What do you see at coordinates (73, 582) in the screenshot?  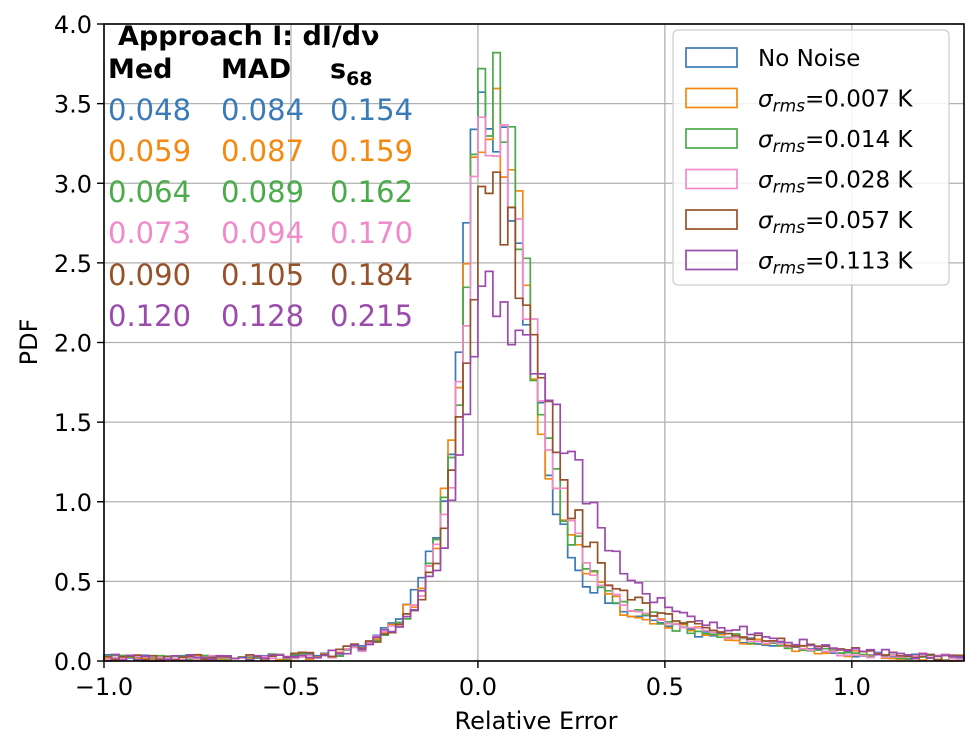 I see `y-tick-label: 0.5` at bounding box center [73, 582].